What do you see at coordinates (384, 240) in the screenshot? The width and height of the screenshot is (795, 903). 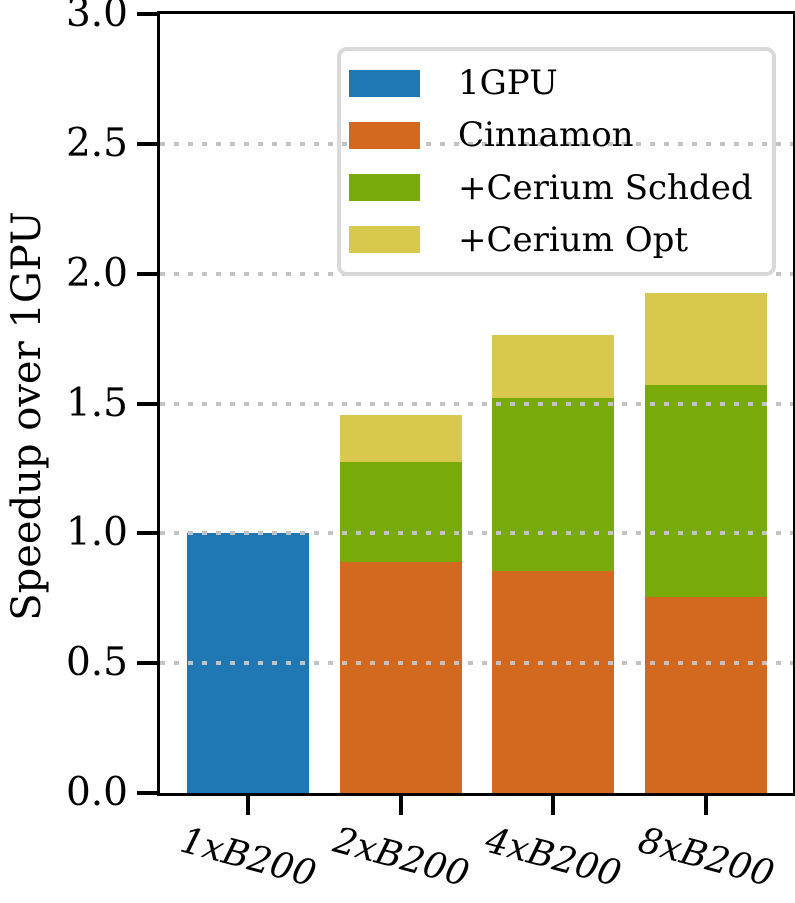 I see `legend-swatch-+Cerium Opt` at bounding box center [384, 240].